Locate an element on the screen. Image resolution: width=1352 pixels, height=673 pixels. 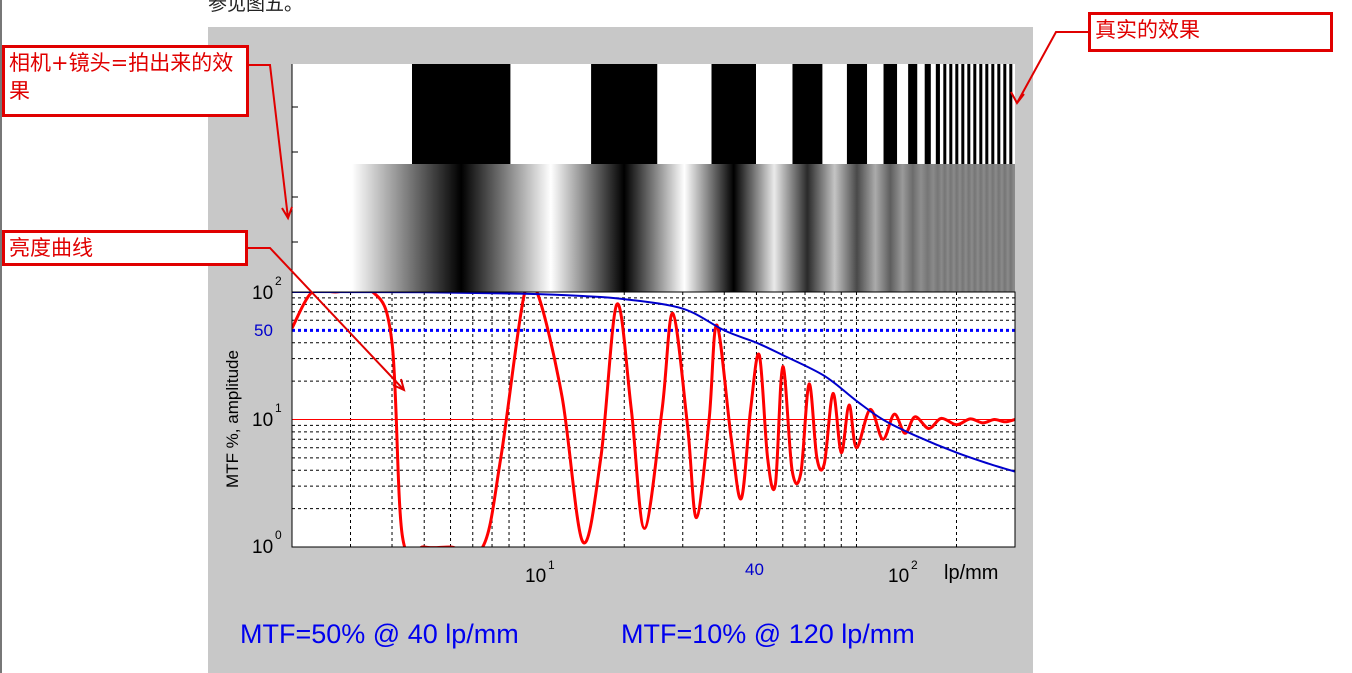
x-tick-10: 10 1 is located at coordinates (540, 572).